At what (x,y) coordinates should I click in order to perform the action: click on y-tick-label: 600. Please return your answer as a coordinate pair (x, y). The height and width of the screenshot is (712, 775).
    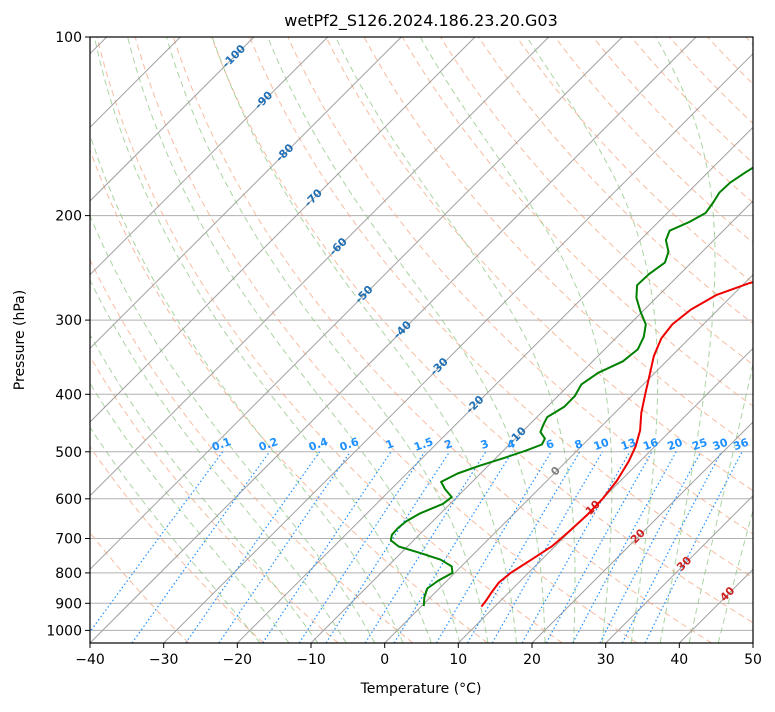
    Looking at the image, I should click on (68, 500).